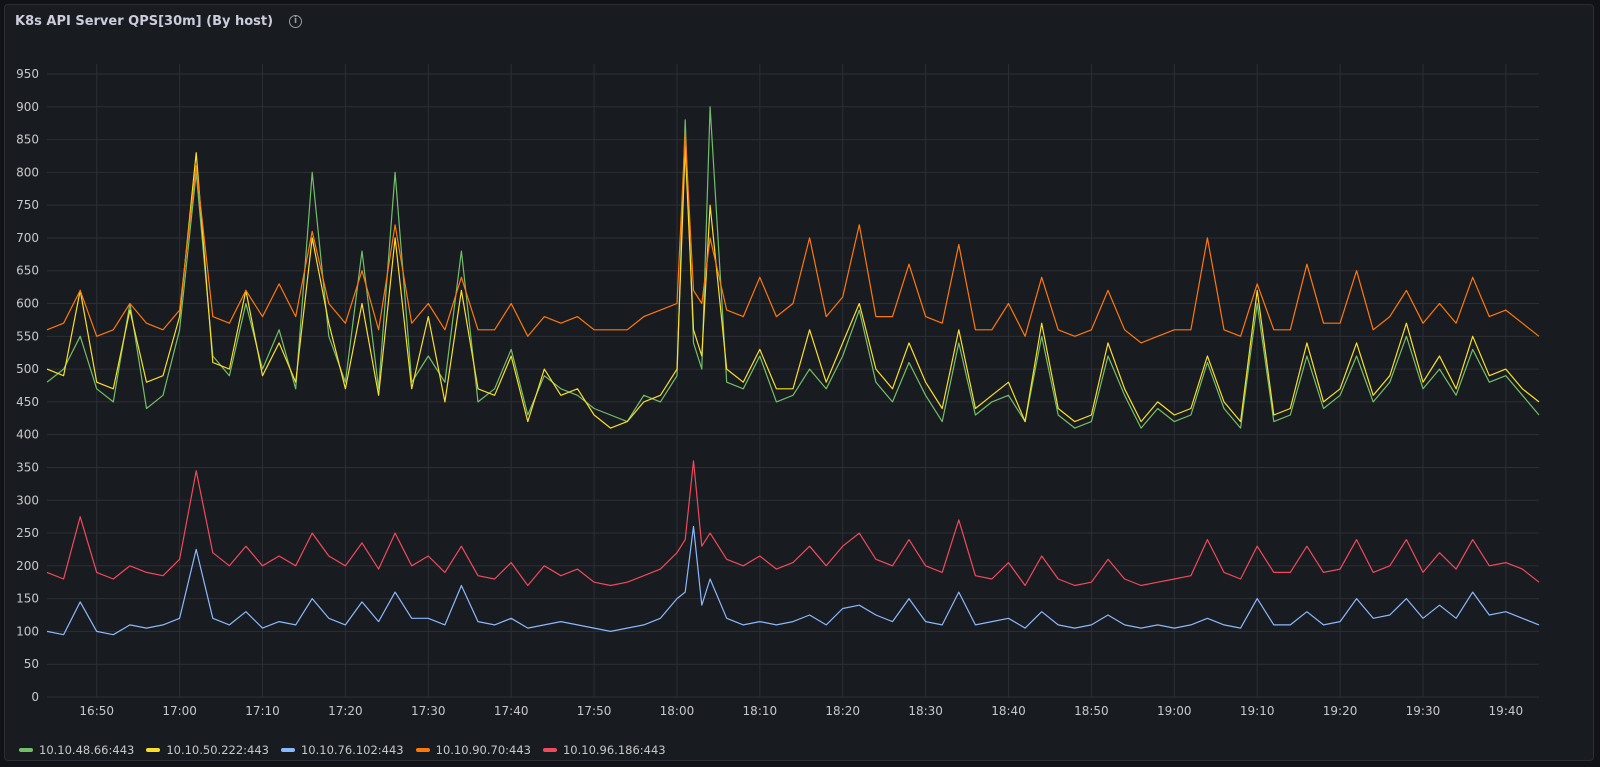 This screenshot has height=767, width=1600. Describe the element at coordinates (296, 21) in the screenshot. I see `info-icon: i` at that location.